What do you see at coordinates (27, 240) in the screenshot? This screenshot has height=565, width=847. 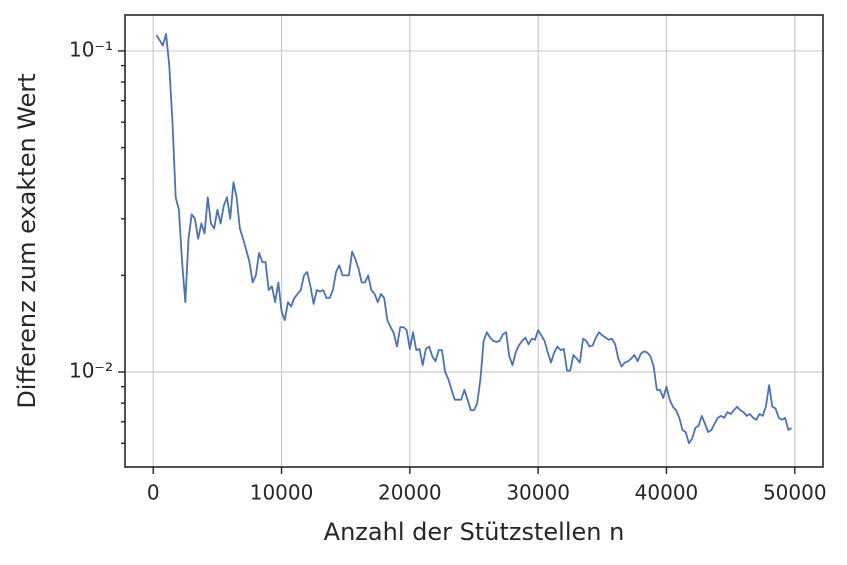 I see `y-axis-title: Differenz zum exakten Wert` at bounding box center [27, 240].